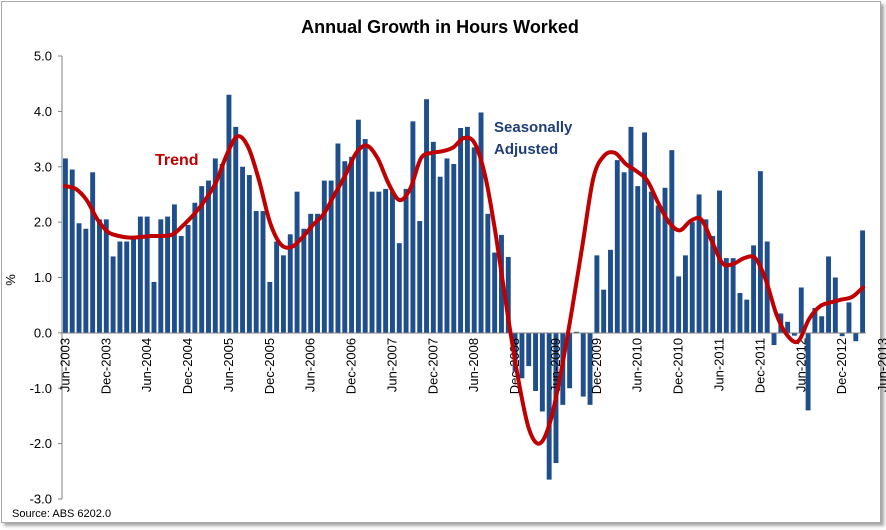 The width and height of the screenshot is (886, 530). I want to click on sa-annotation-line1: Seasonally, so click(533, 127).